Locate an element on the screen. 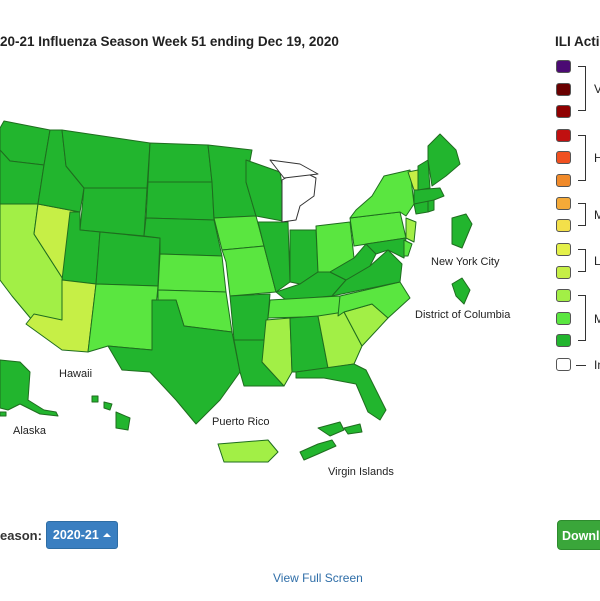 This screenshot has height=601, width=600. label-puerto-rico: Puerto Rico is located at coordinates (241, 422).